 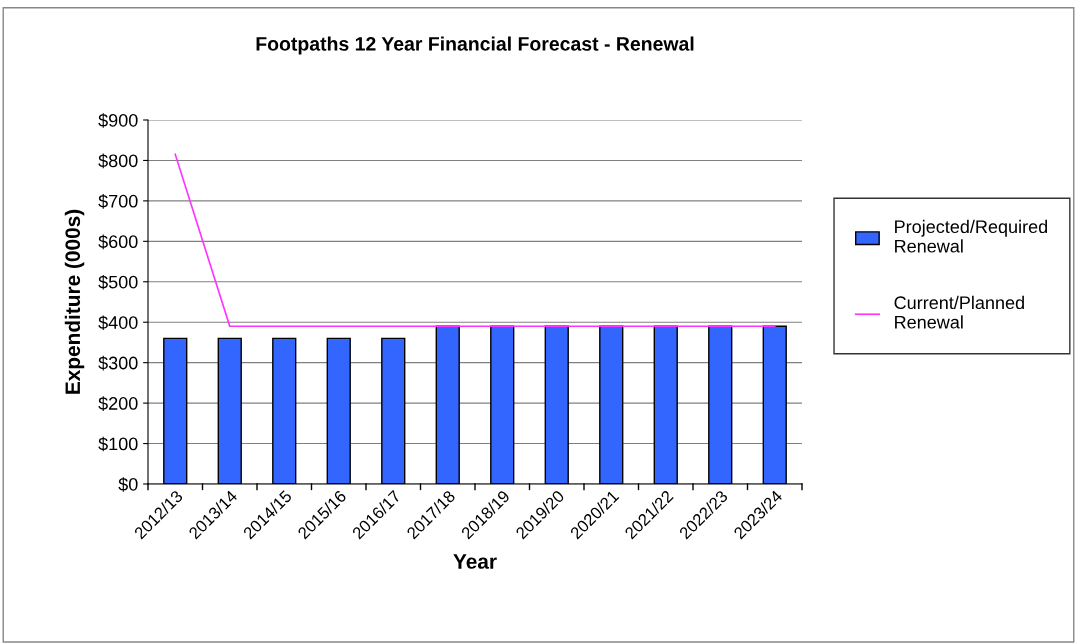 What do you see at coordinates (118, 120) in the screenshot?
I see `y-tick-label: $900` at bounding box center [118, 120].